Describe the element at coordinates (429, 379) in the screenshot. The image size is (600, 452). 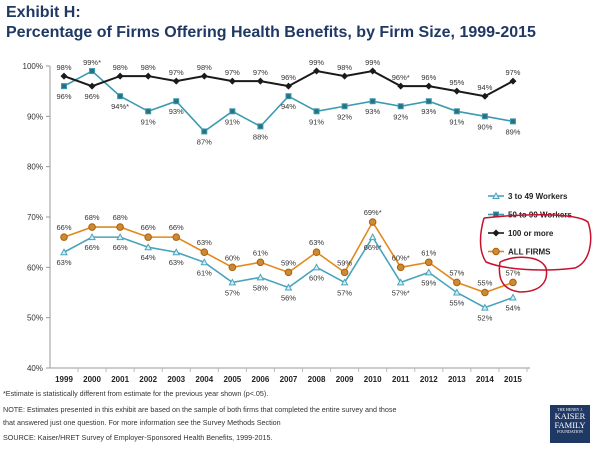
I see `x-tick-label: 2012` at that location.